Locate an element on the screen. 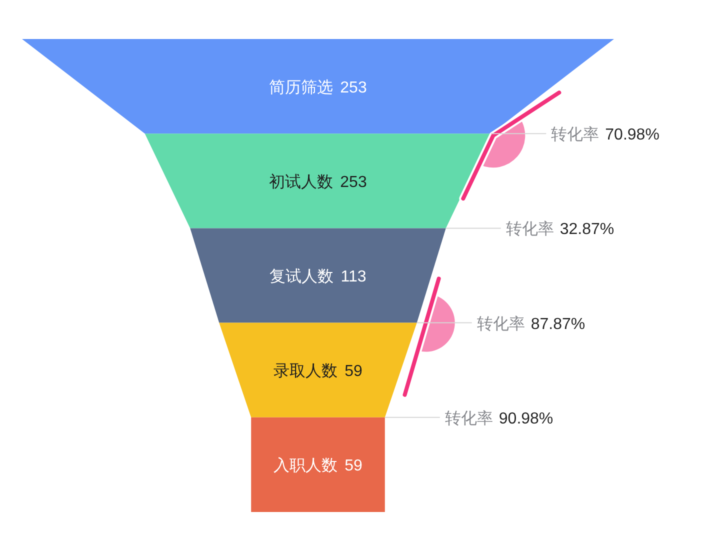 The height and width of the screenshot is (541, 720). text: 转化率 70.98% is located at coordinates (605, 135).